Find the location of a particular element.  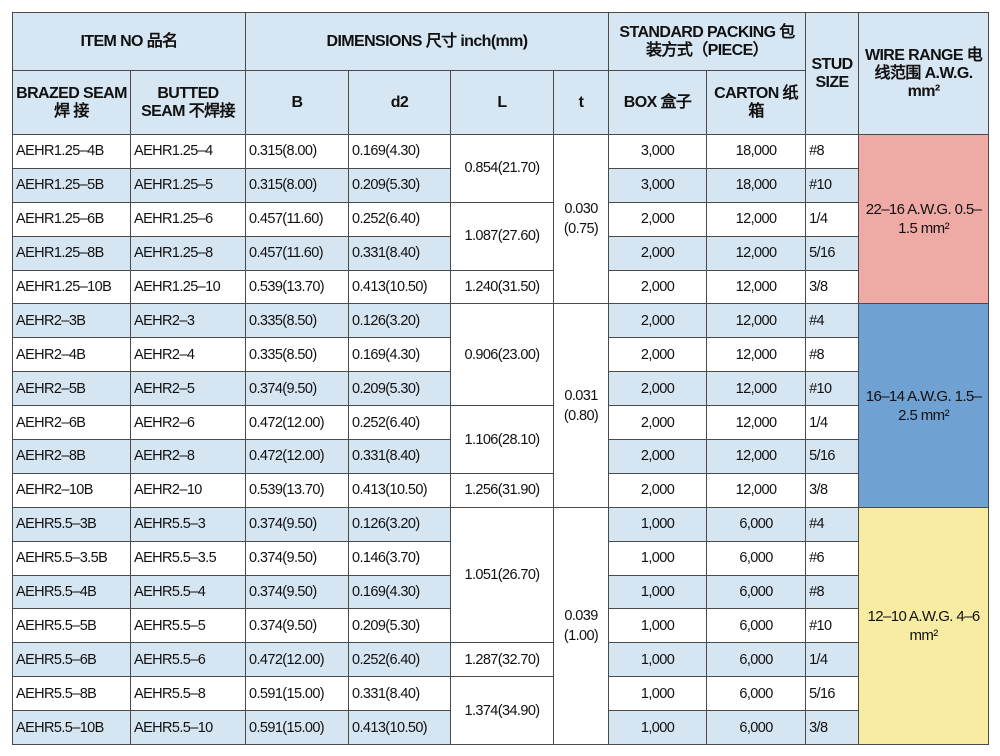

brazed-cell: AEHR1.25–5B is located at coordinates (71, 185).